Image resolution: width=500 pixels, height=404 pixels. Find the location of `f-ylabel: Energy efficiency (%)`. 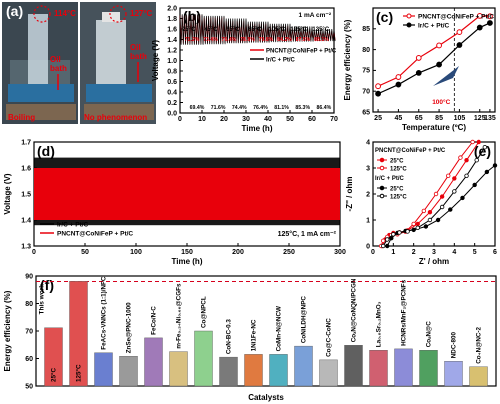

f-ylabel: Energy efficiency (%) is located at coordinates (7, 330).